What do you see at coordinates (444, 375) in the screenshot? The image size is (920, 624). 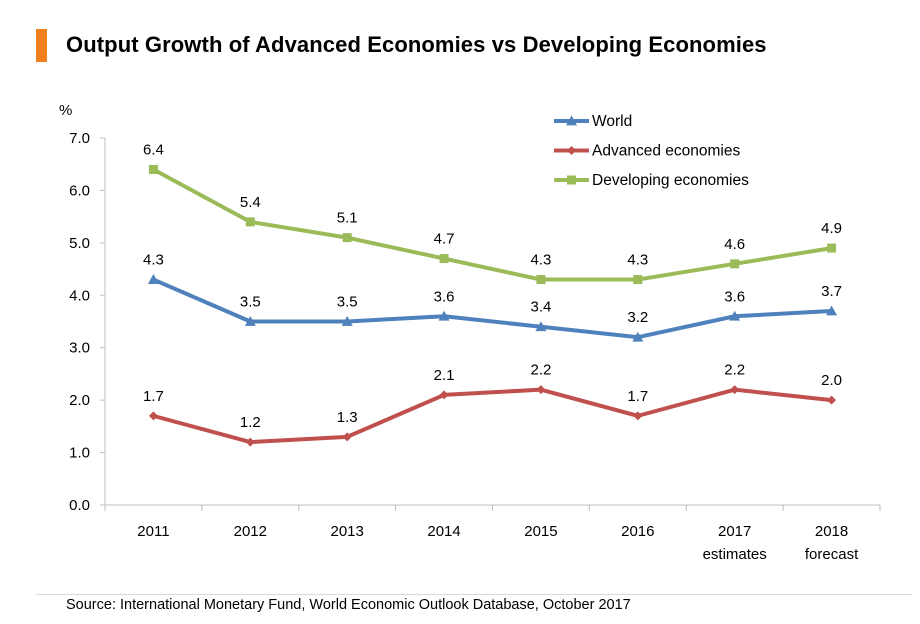 I see `data-label-advanced-economies: 2.1` at bounding box center [444, 375].